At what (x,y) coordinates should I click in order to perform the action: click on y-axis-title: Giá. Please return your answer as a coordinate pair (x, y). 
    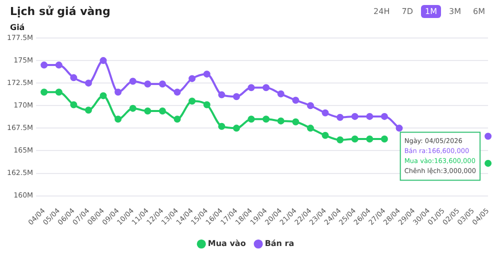
    Looking at the image, I should click on (17, 27).